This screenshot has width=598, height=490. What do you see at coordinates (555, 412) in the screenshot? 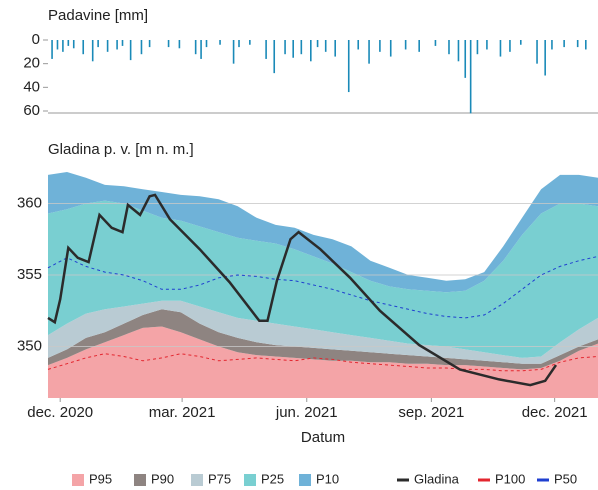
I see `x-tick-label: dec. 2021` at bounding box center [555, 412].